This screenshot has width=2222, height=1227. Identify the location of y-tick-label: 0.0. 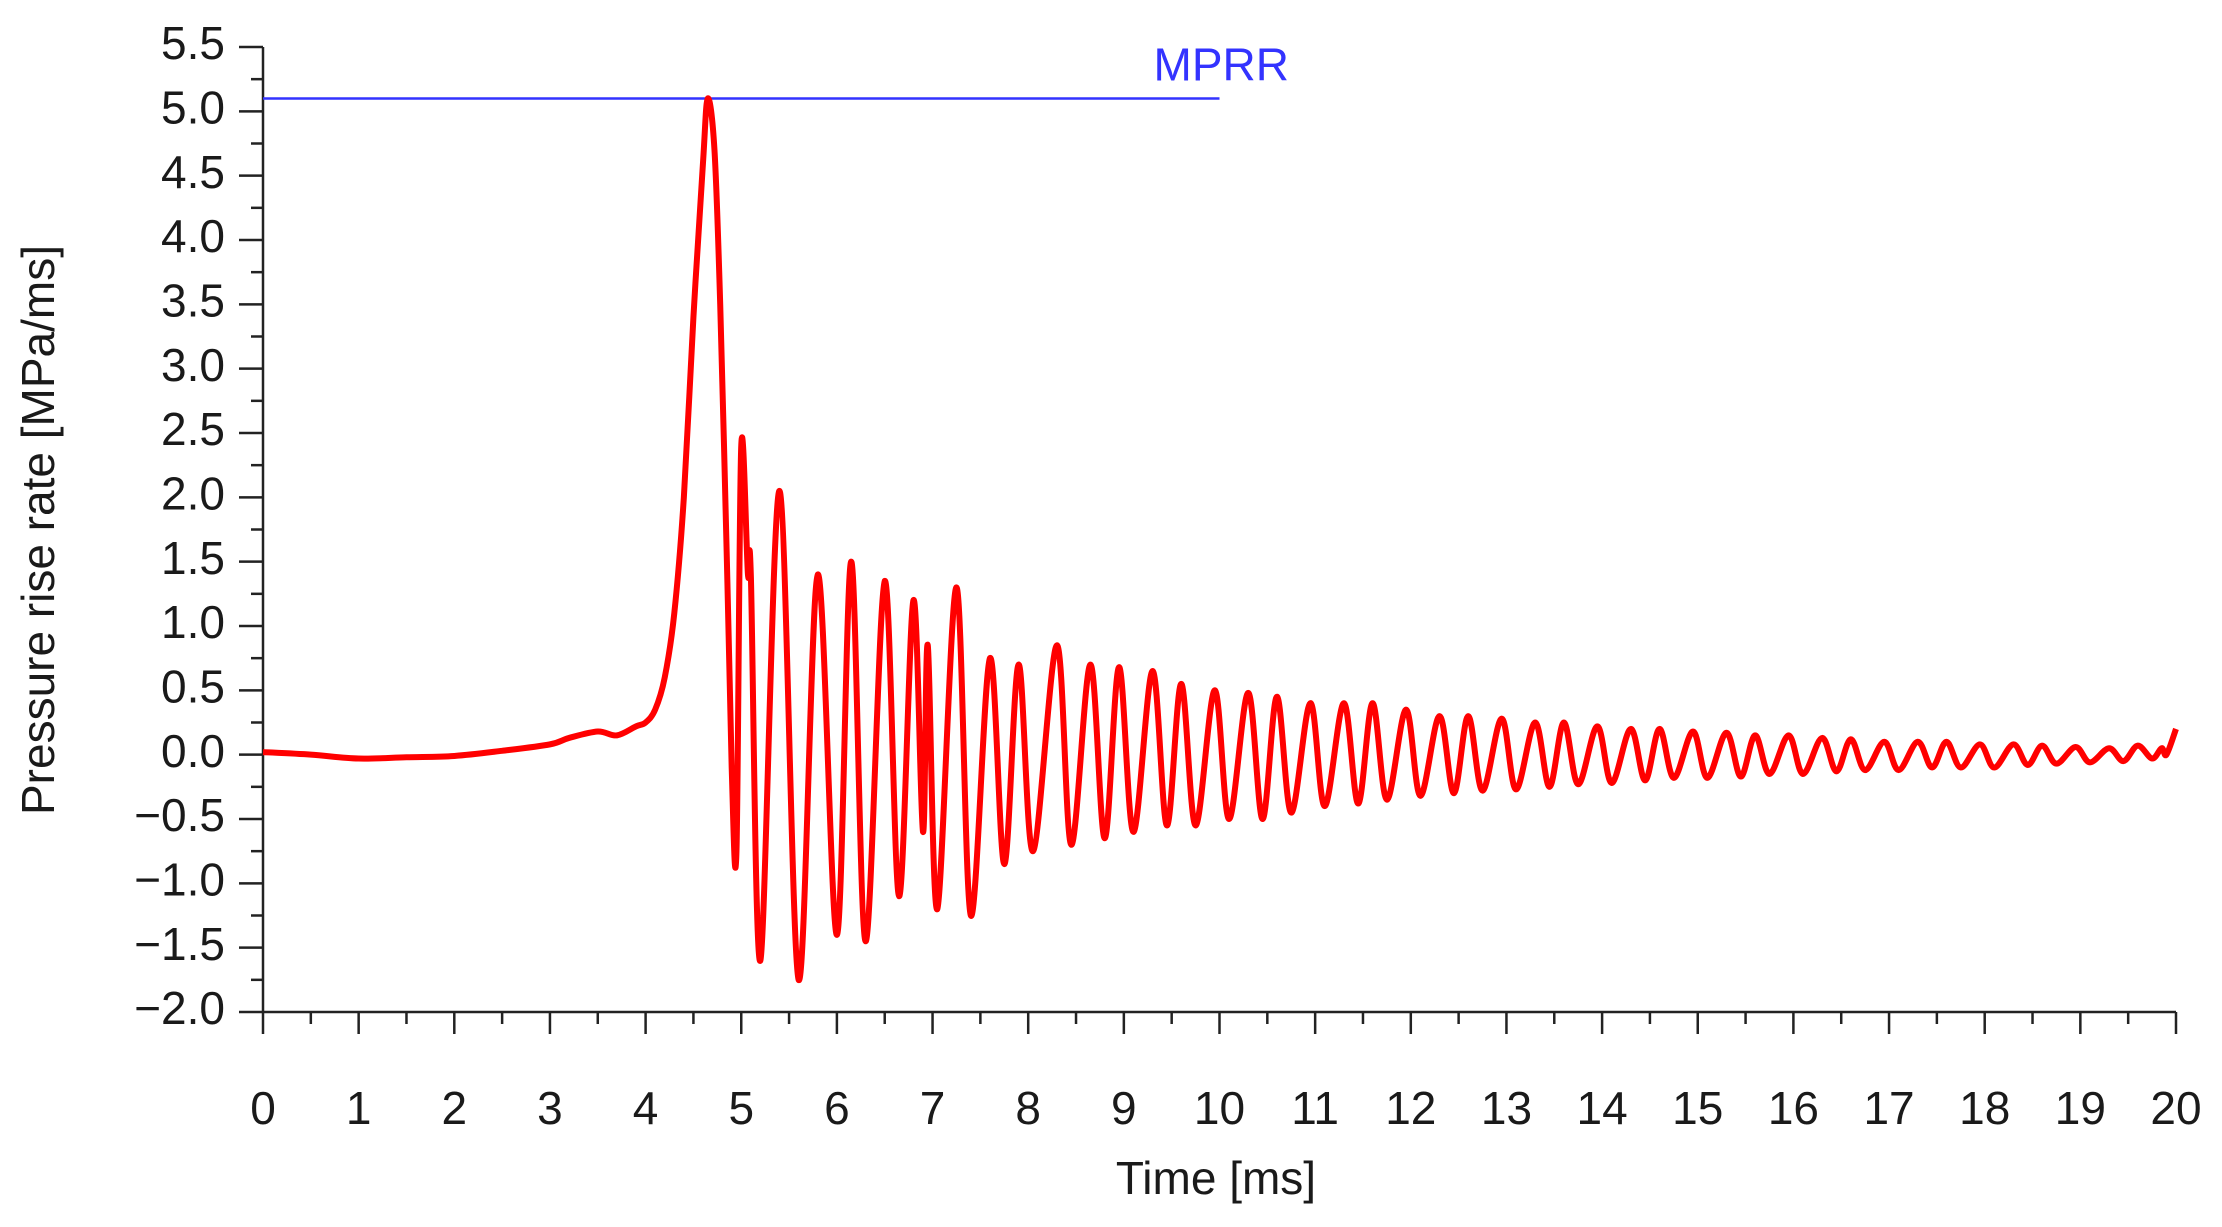
(193, 751).